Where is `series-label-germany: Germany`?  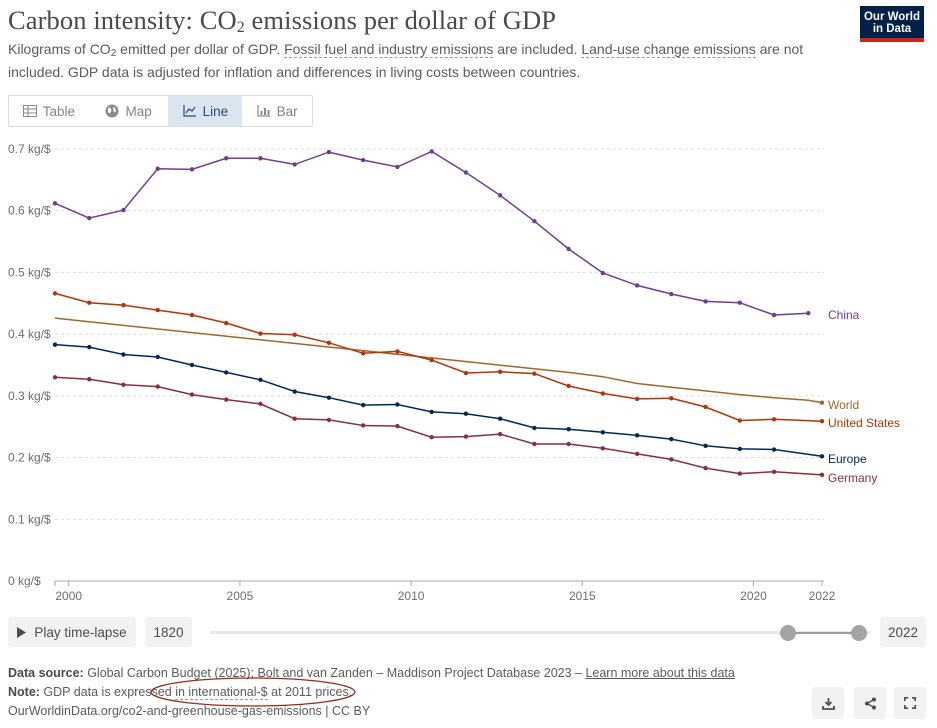
series-label-germany: Germany is located at coordinates (852, 478).